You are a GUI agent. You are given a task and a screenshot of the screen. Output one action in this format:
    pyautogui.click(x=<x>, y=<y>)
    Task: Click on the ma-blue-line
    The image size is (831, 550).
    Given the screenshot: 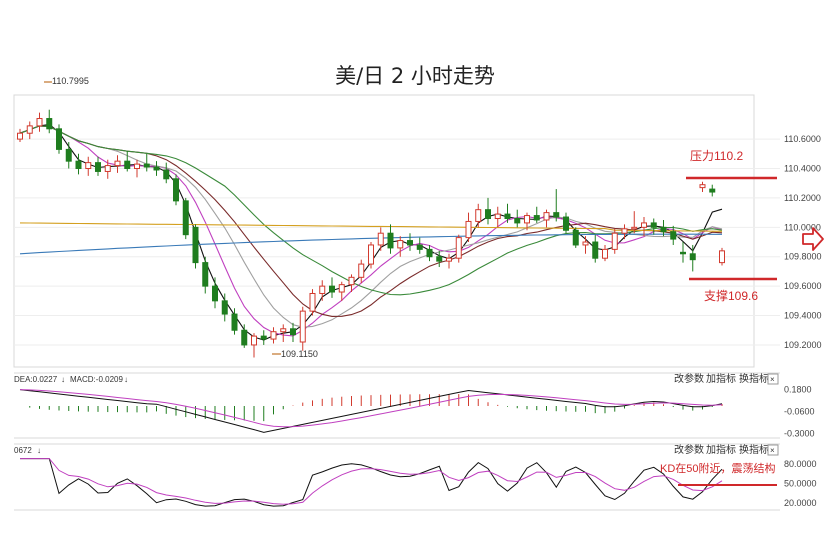 What is the action you would take?
    pyautogui.click(x=370, y=244)
    